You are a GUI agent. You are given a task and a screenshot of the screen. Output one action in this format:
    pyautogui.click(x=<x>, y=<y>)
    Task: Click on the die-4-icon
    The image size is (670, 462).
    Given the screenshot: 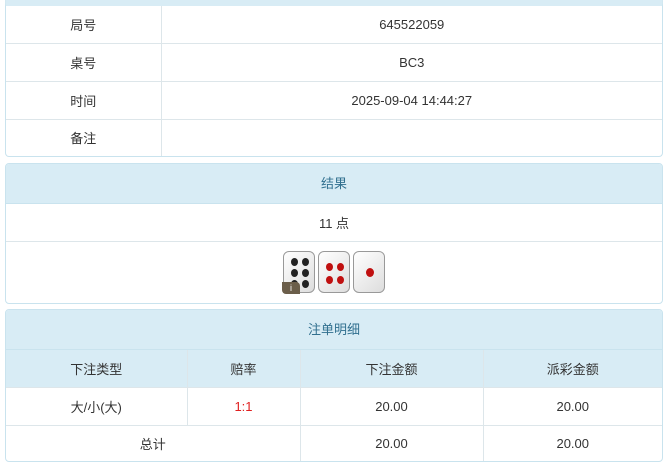 What is the action you would take?
    pyautogui.click(x=334, y=272)
    